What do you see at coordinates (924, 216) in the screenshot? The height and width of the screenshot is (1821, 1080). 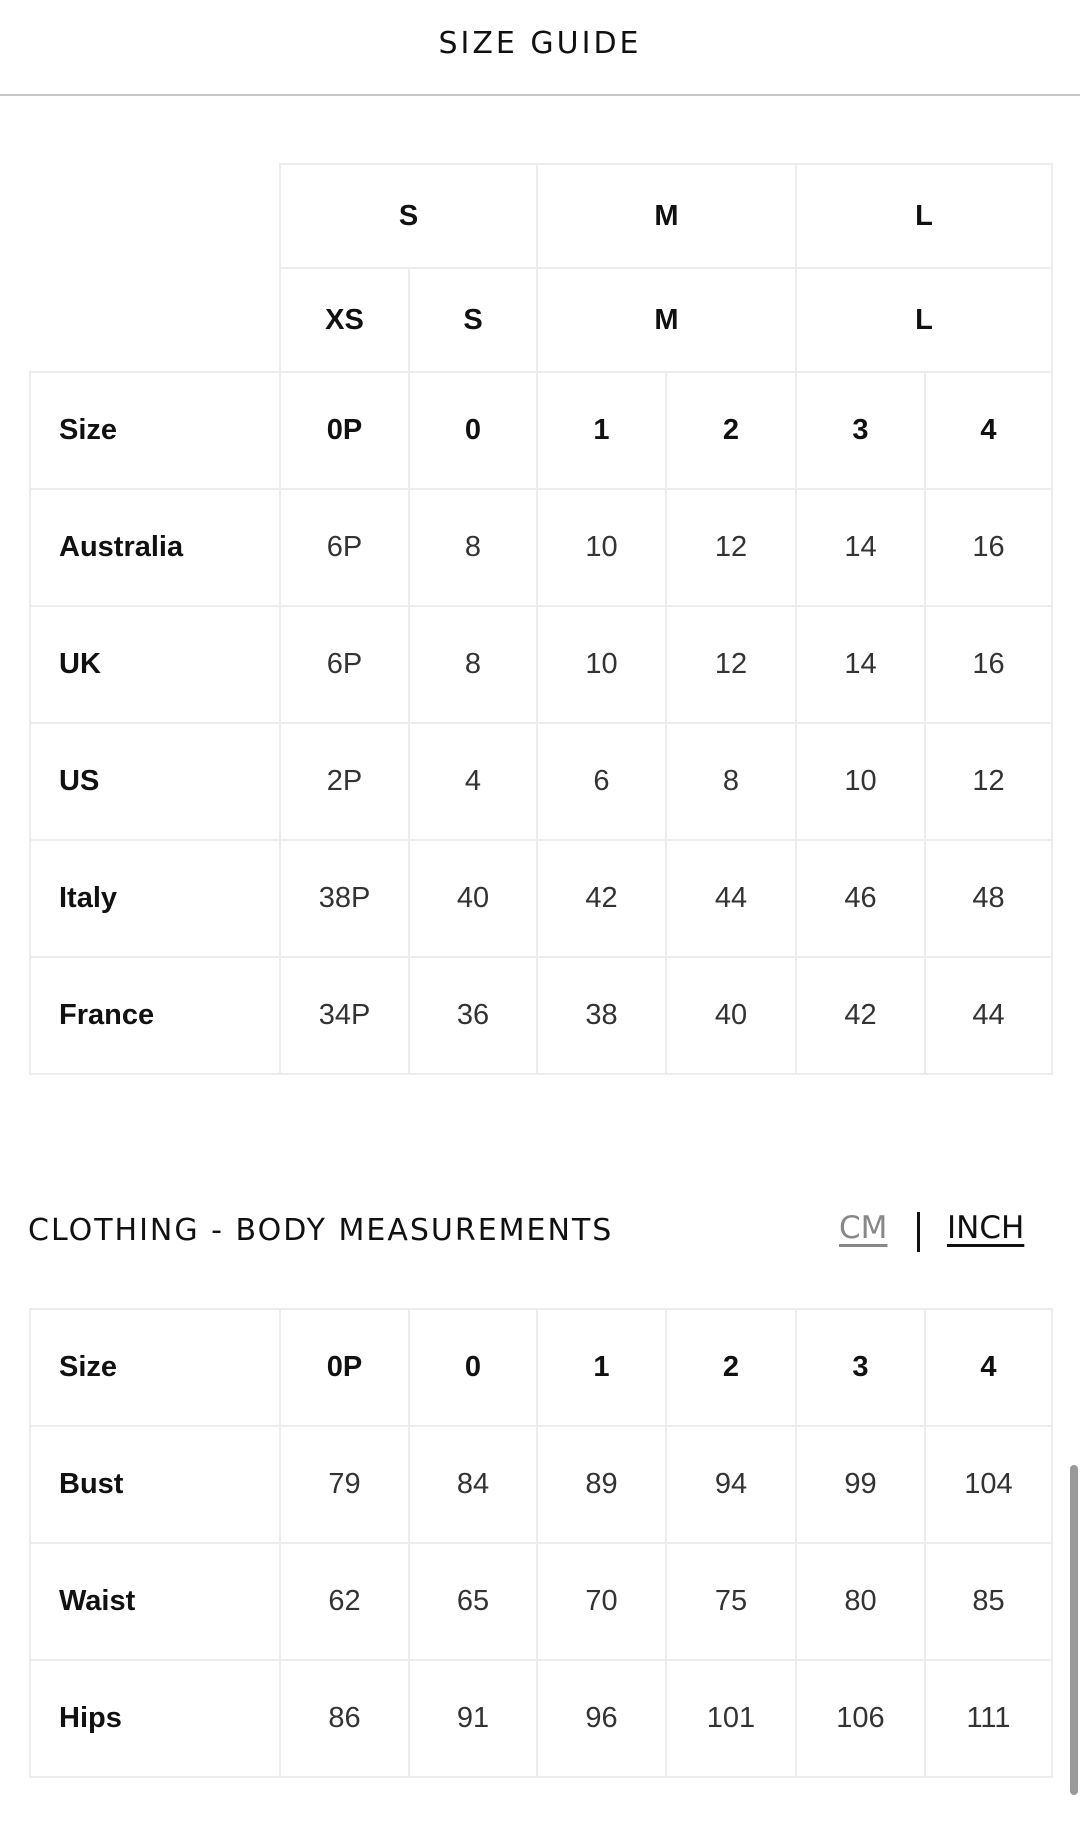 I see `group-header-cell: L` at bounding box center [924, 216].